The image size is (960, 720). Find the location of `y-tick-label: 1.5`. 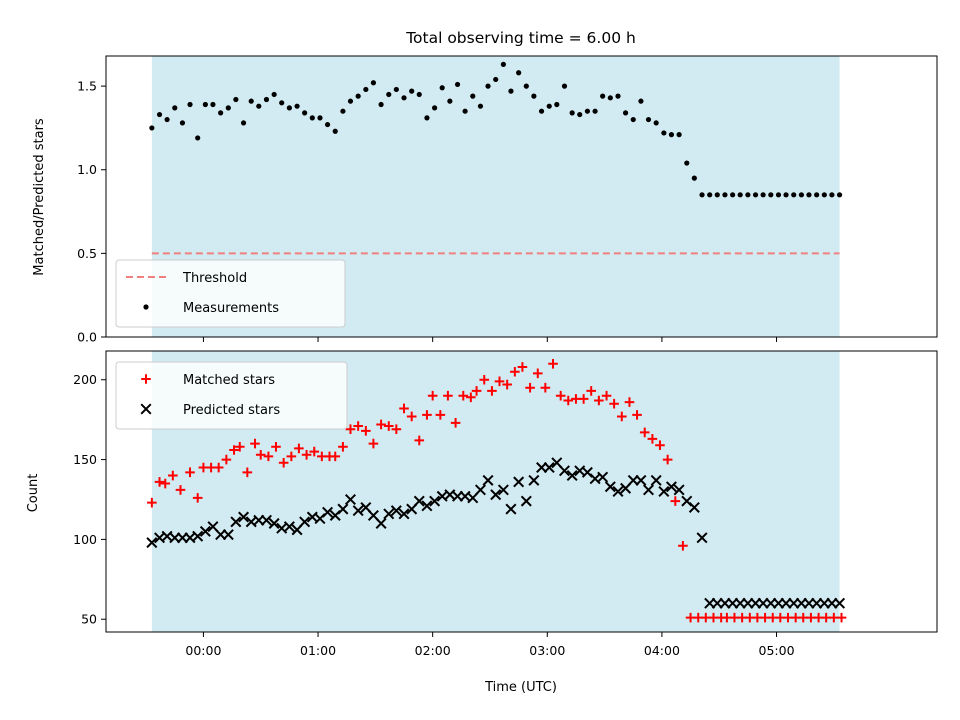

y-tick-label: 1.5 is located at coordinates (87, 86).